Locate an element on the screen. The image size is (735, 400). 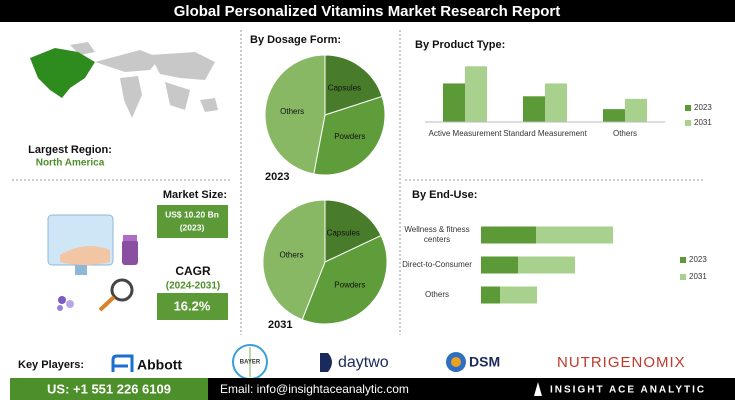
y-tick-label: Direct-to-Consumer is located at coordinates (437, 264).